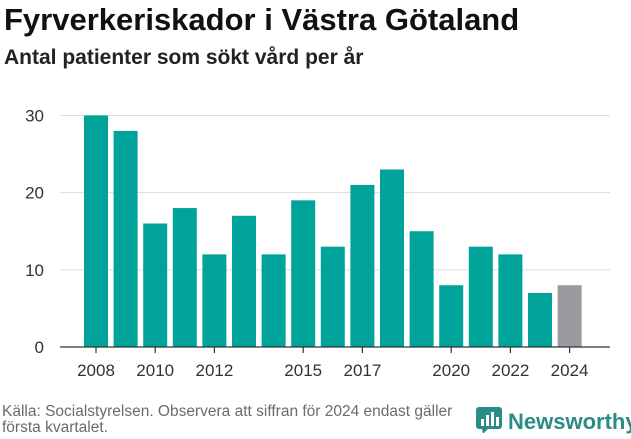 This screenshot has width=631, height=439. What do you see at coordinates (510, 300) in the screenshot?
I see `bar-2022` at bounding box center [510, 300].